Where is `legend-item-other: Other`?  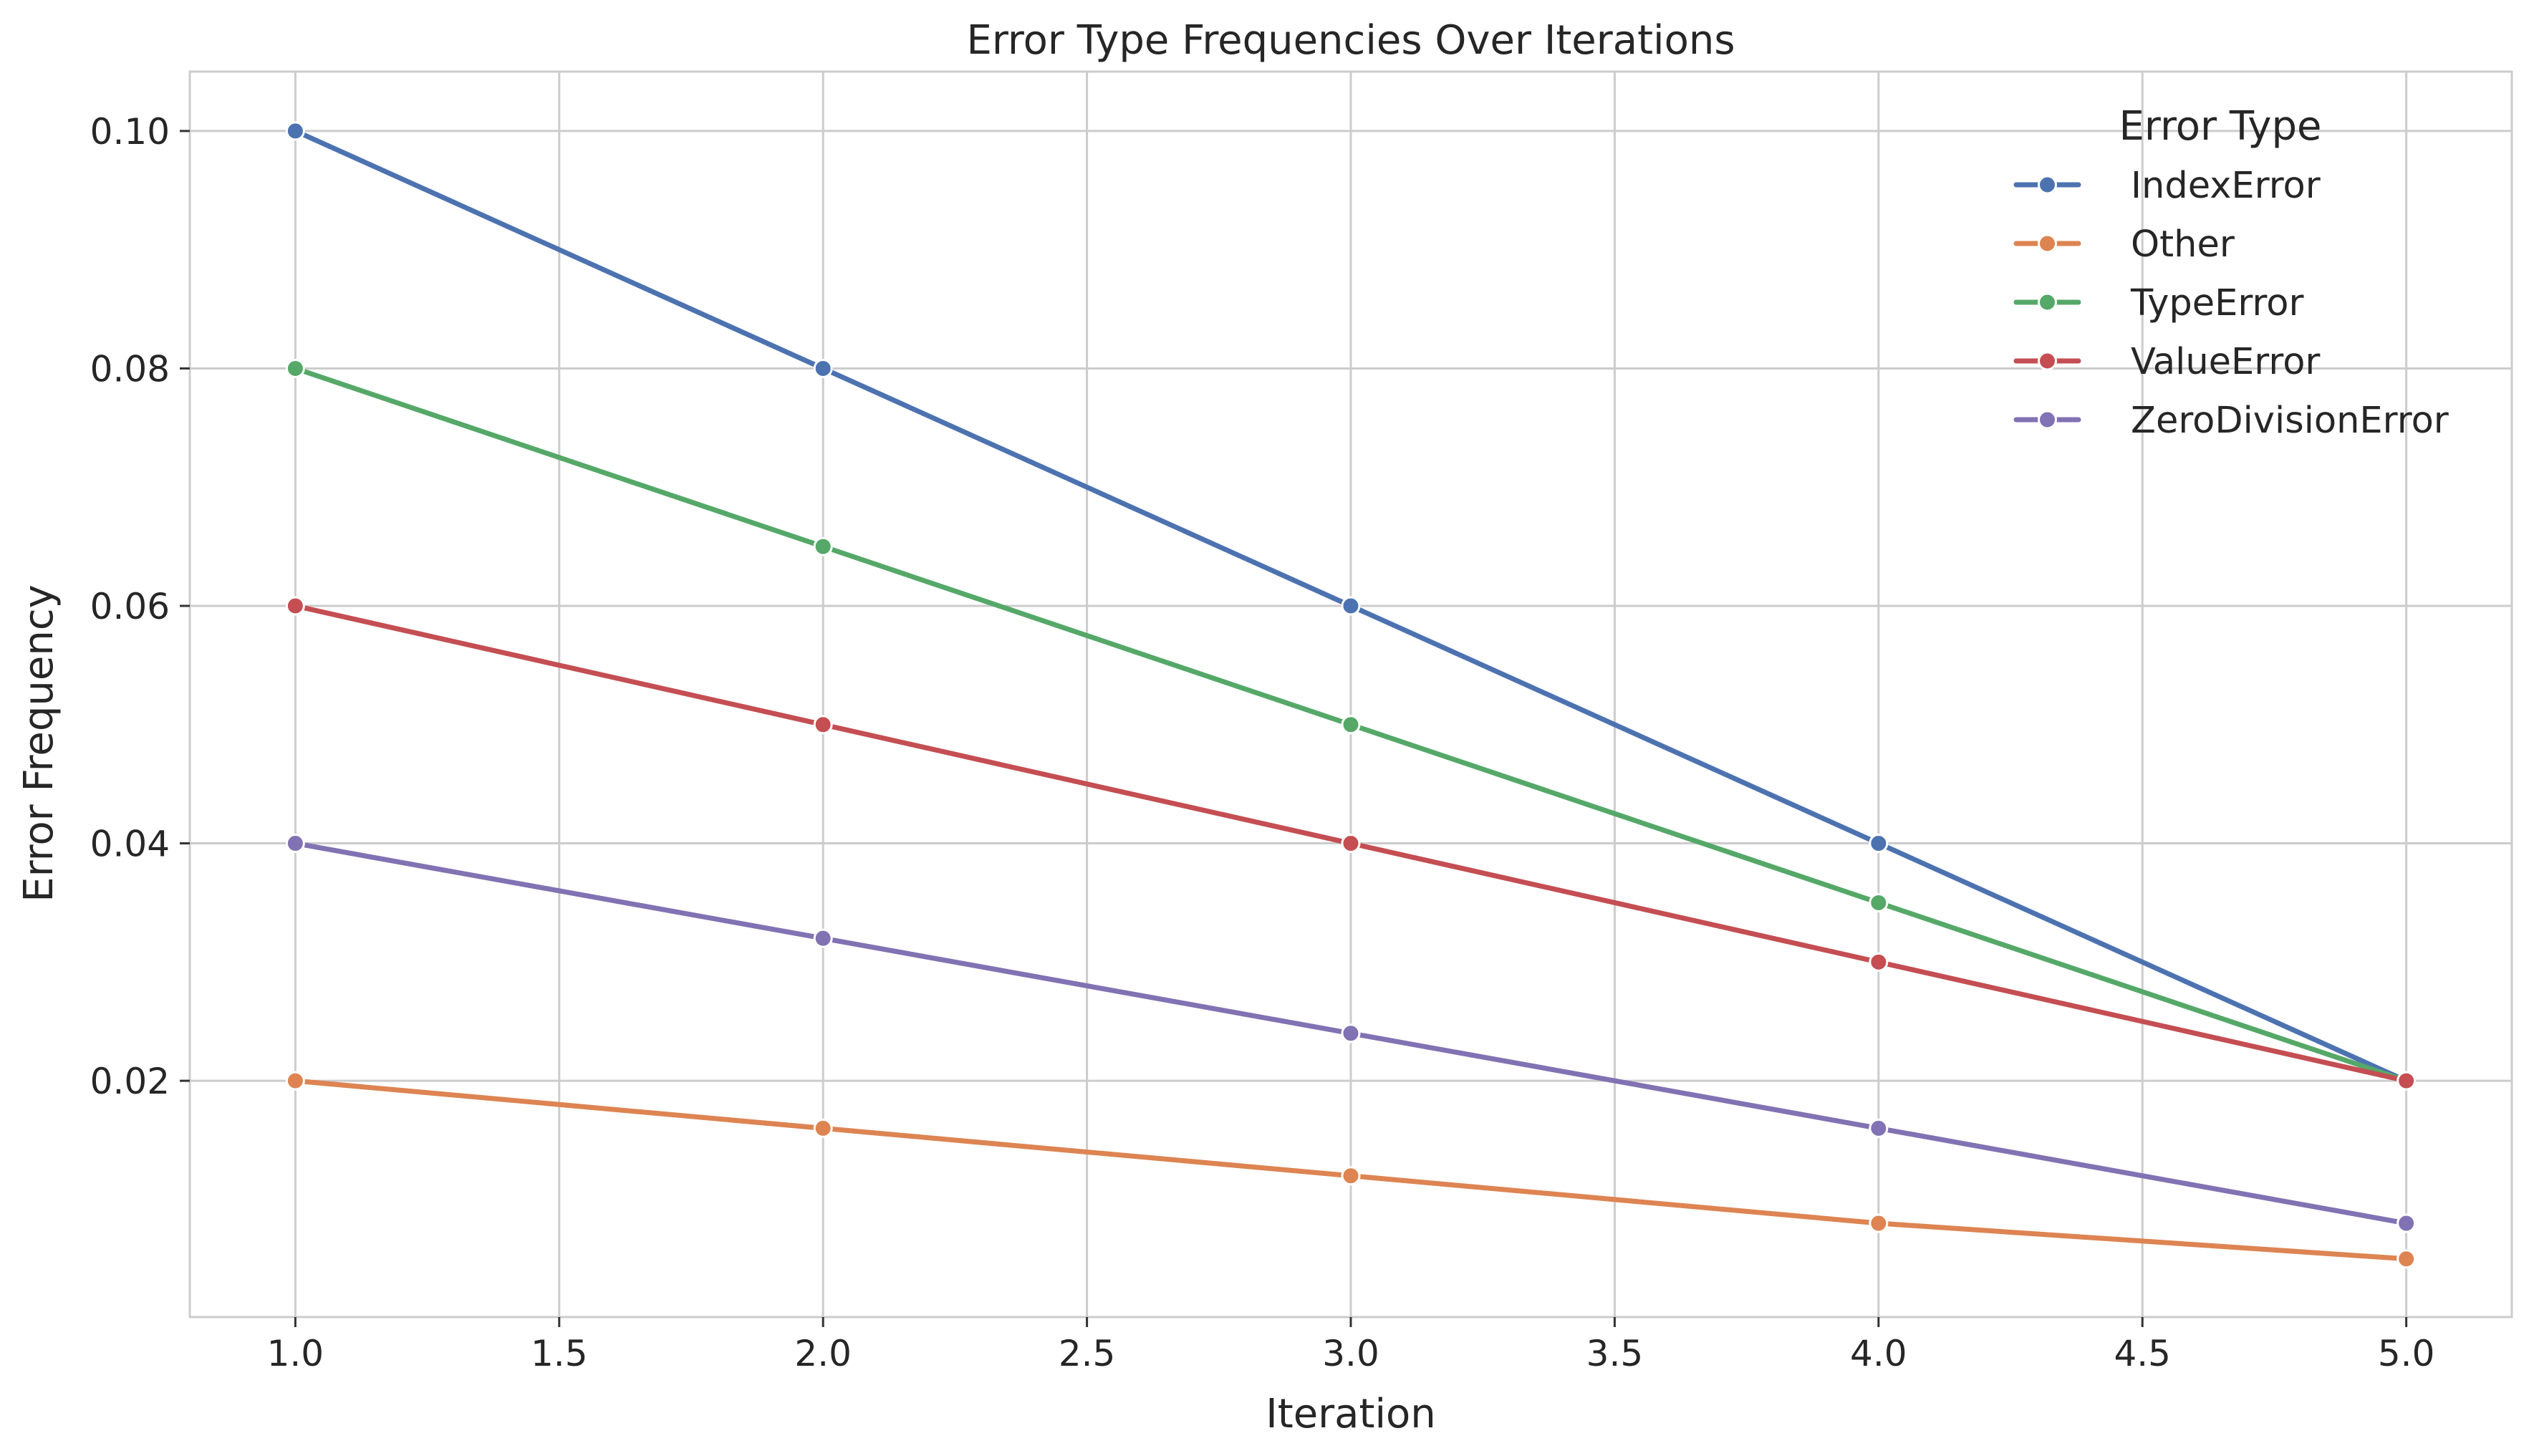
legend-item-other: Other is located at coordinates (2124, 244).